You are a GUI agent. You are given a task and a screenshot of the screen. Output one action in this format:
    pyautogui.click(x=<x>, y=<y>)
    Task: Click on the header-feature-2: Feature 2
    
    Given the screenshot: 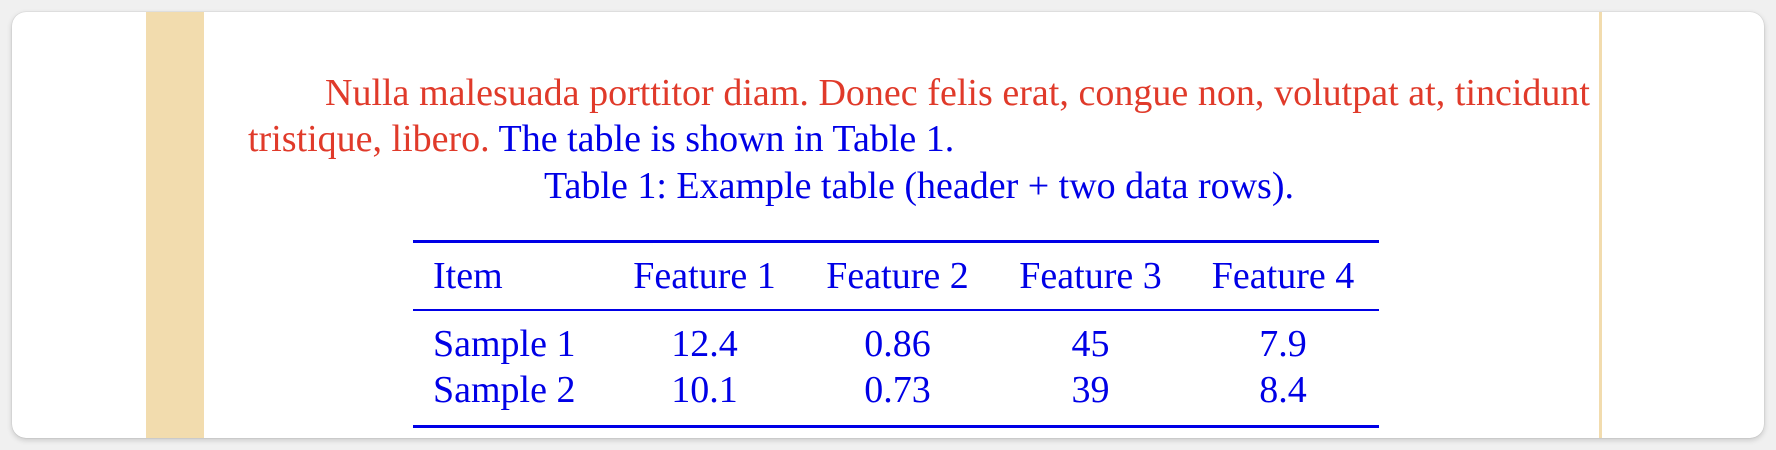 What is the action you would take?
    pyautogui.click(x=897, y=275)
    